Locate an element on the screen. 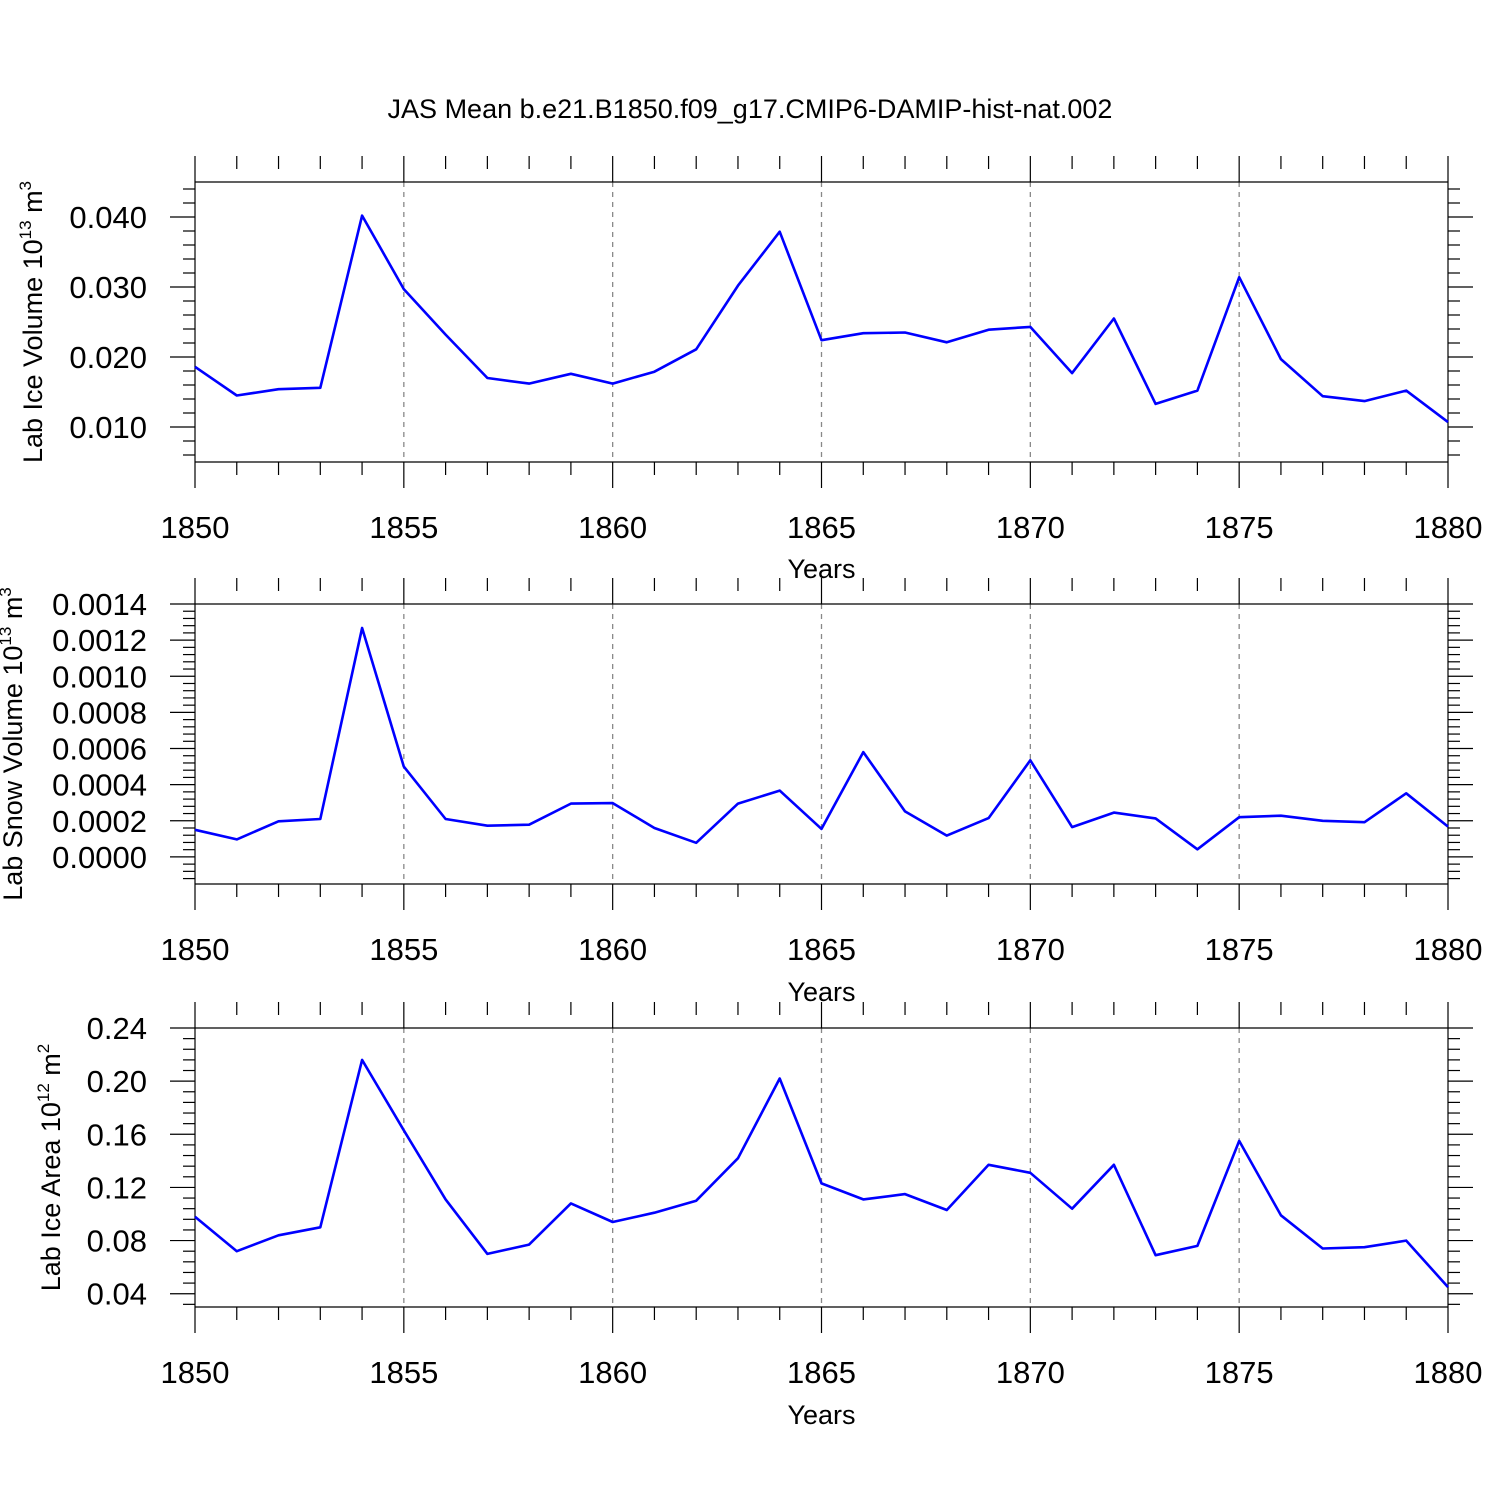 This screenshot has width=1500, height=1500. y-tick-label: 0.010 is located at coordinates (108, 427).